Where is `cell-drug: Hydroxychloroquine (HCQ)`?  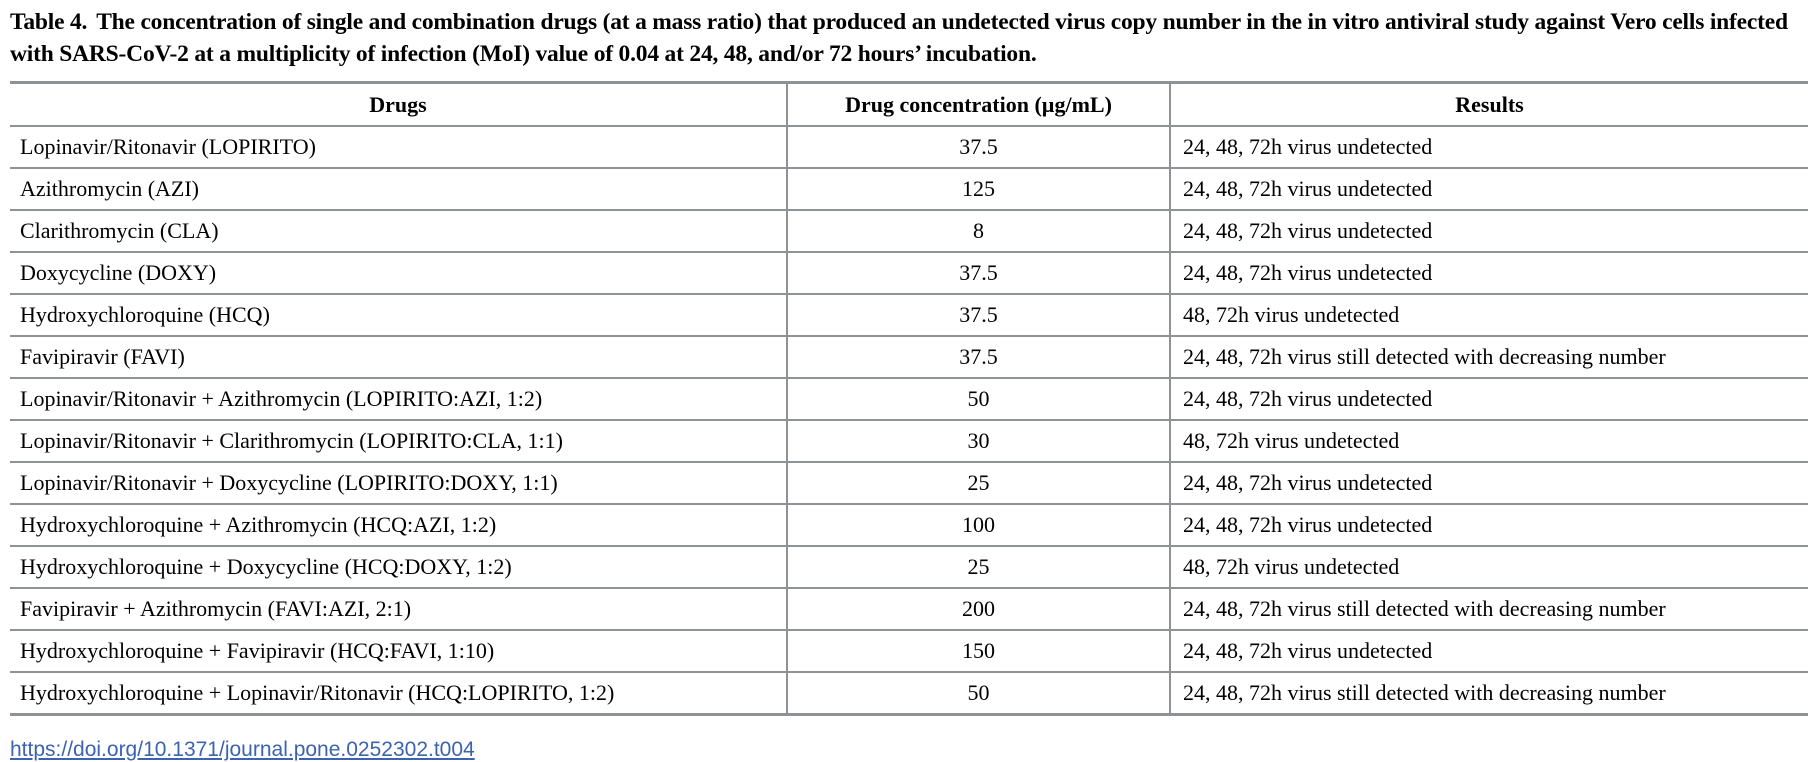 cell-drug: Hydroxychloroquine (HCQ) is located at coordinates (399, 315).